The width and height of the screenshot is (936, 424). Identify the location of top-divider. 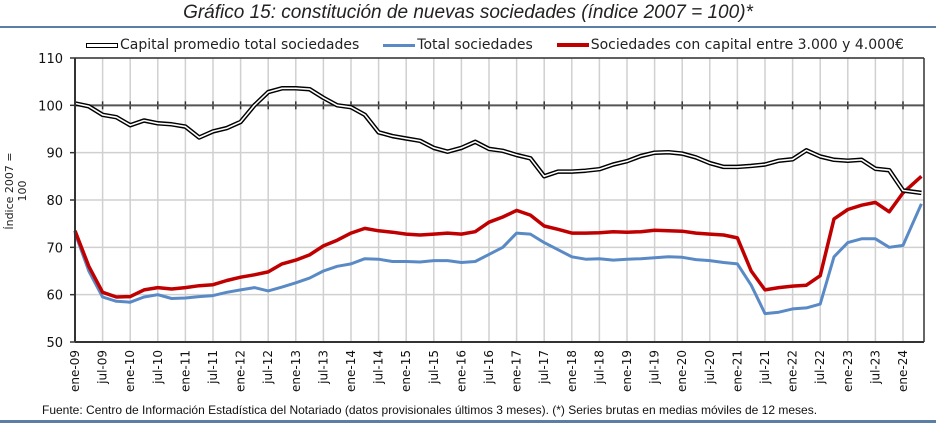
(468, 27).